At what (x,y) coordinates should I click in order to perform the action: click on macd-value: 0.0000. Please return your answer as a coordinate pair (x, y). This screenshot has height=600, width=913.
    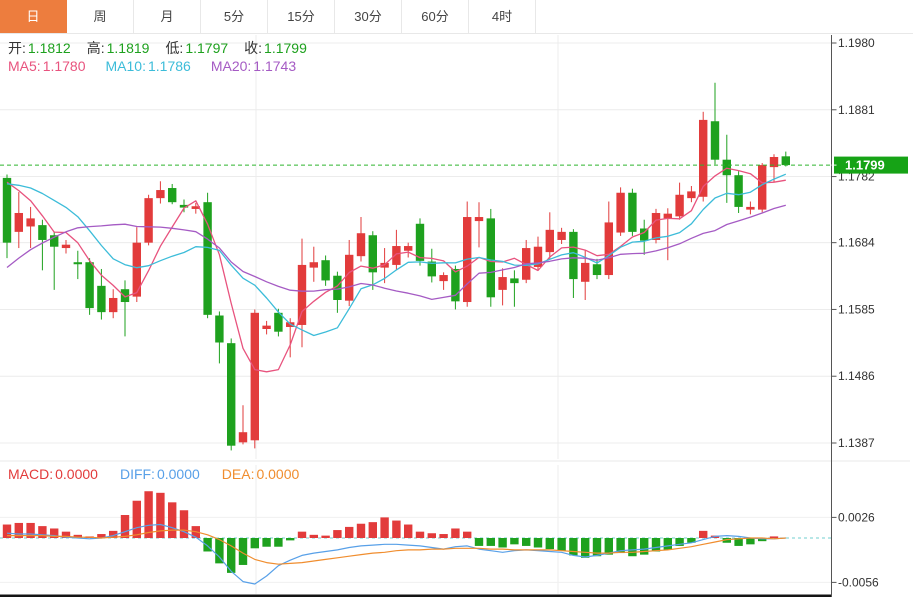
    Looking at the image, I should click on (76, 474).